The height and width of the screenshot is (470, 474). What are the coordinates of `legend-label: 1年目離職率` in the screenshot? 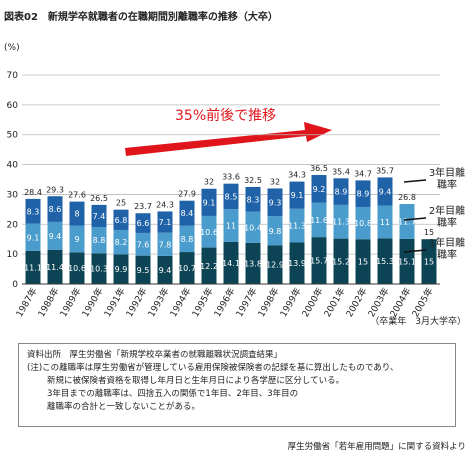 It's located at (447, 249).